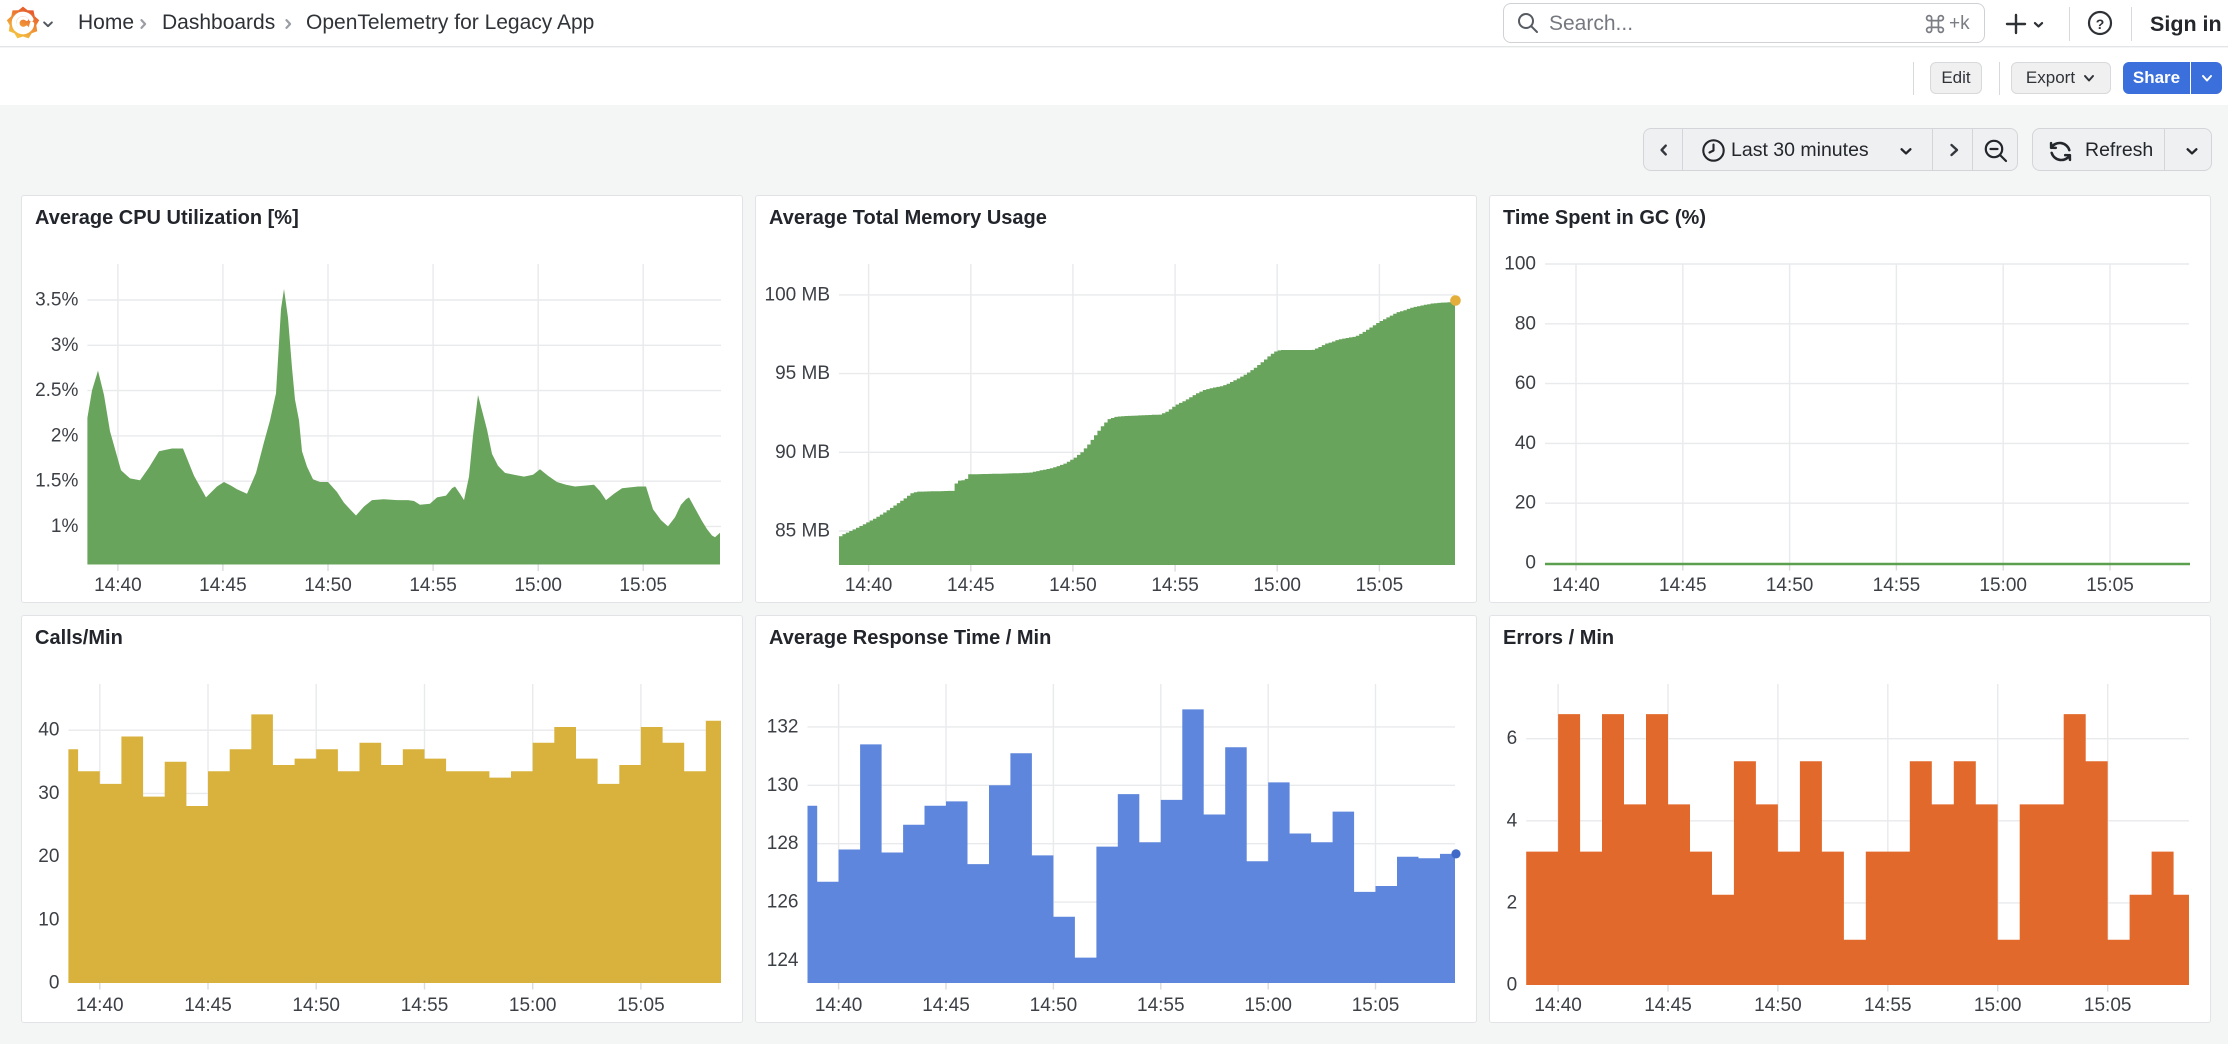  I want to click on svg-text: 80, so click(1525, 323).